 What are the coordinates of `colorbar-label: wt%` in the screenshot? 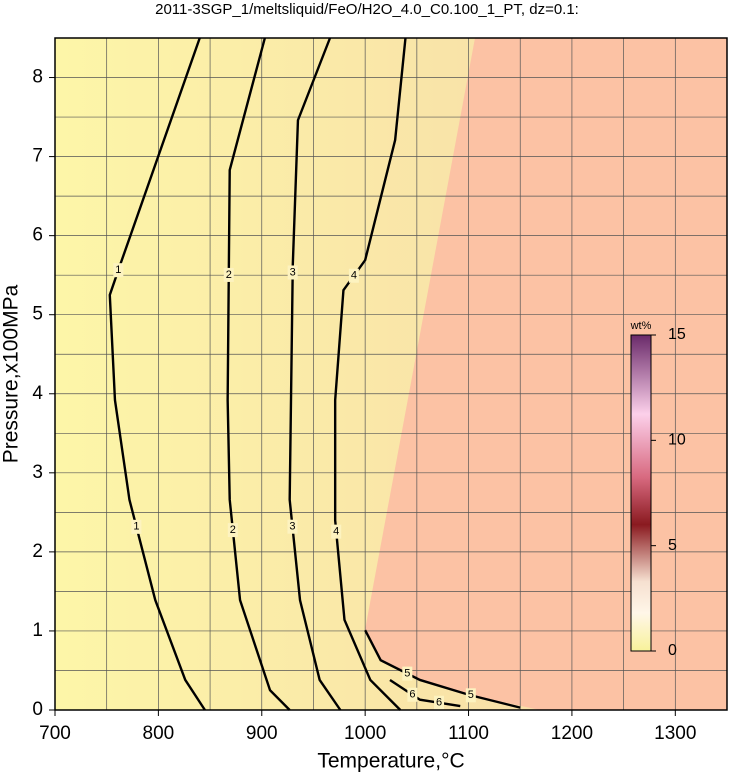 It's located at (641, 326).